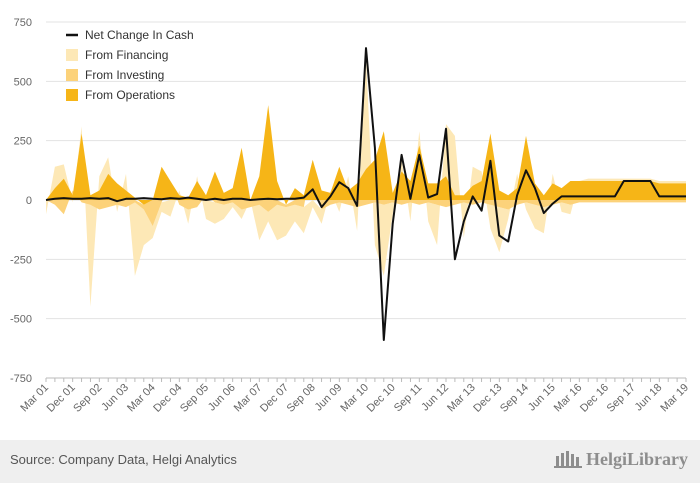 Image resolution: width=700 pixels, height=483 pixels. I want to click on y-axis: -750 -500 -250 0 250 500 750, so click(21, 201).